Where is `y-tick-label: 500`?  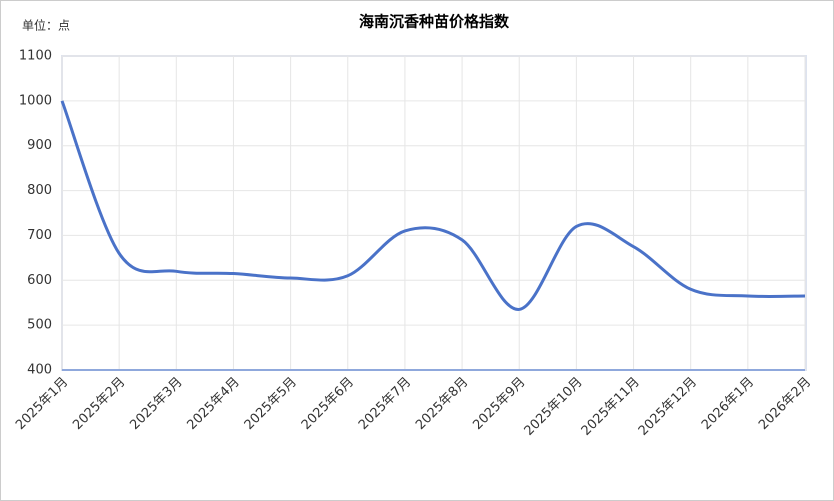 y-tick-label: 500 is located at coordinates (39, 325).